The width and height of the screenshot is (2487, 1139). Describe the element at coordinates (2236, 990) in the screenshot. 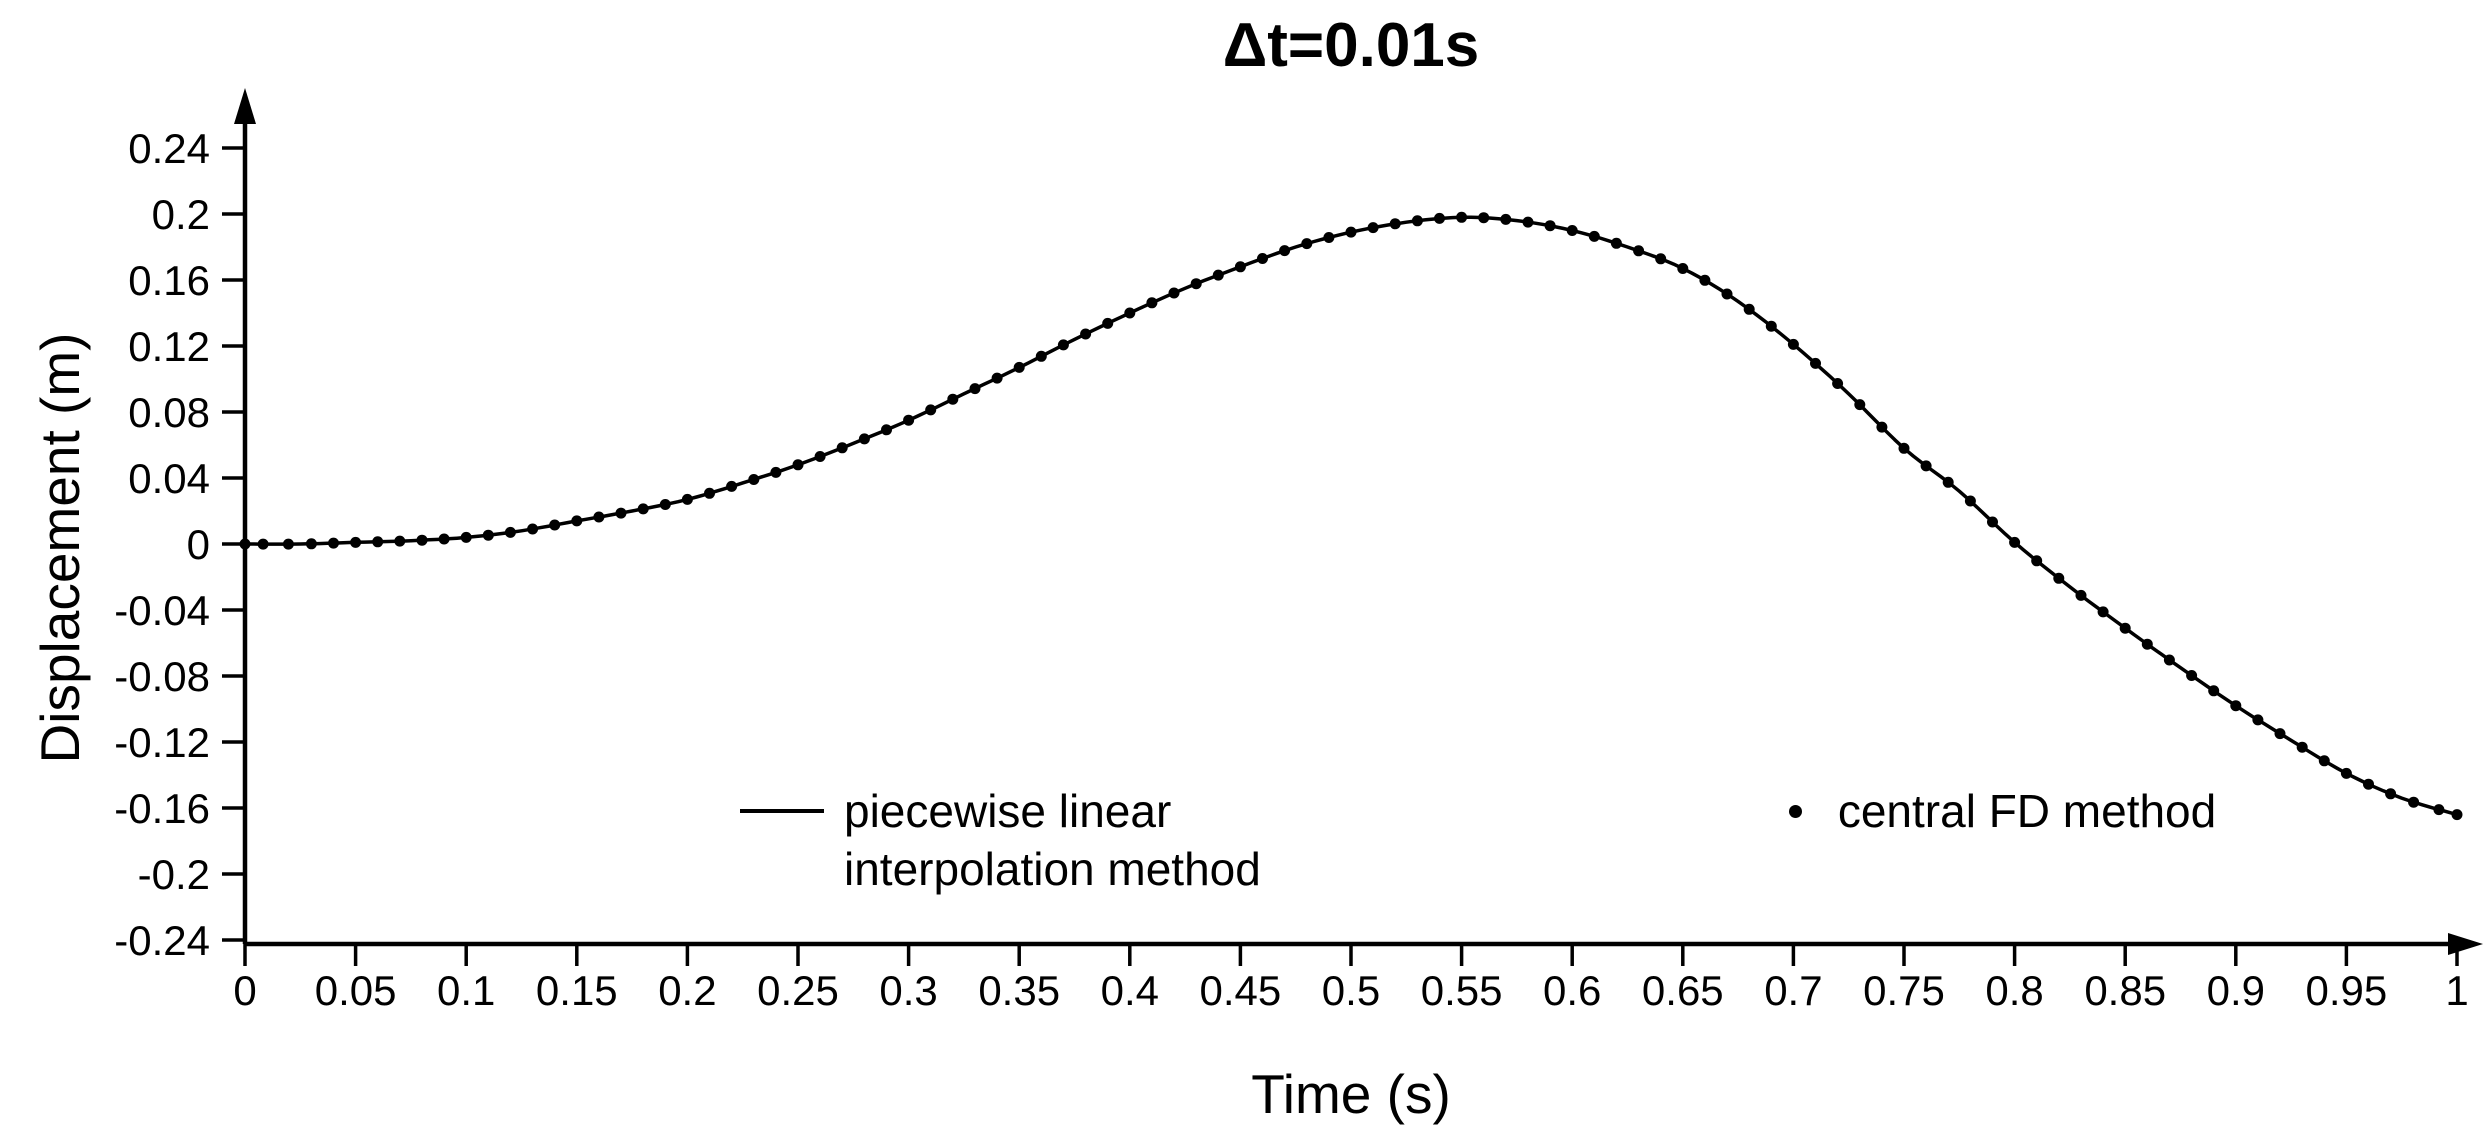

I see `x-tick-label: 0.9` at that location.